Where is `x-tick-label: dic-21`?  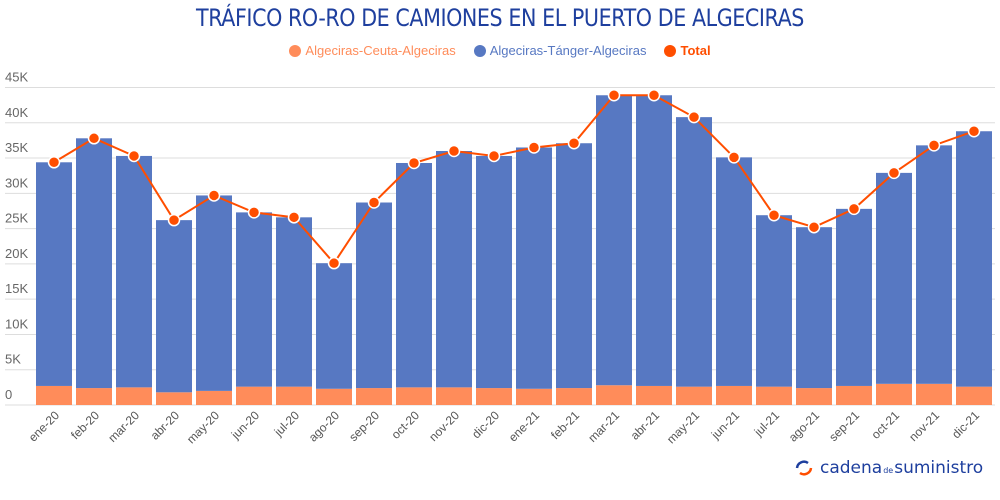
x-tick-label: dic-21 is located at coordinates (965, 424).